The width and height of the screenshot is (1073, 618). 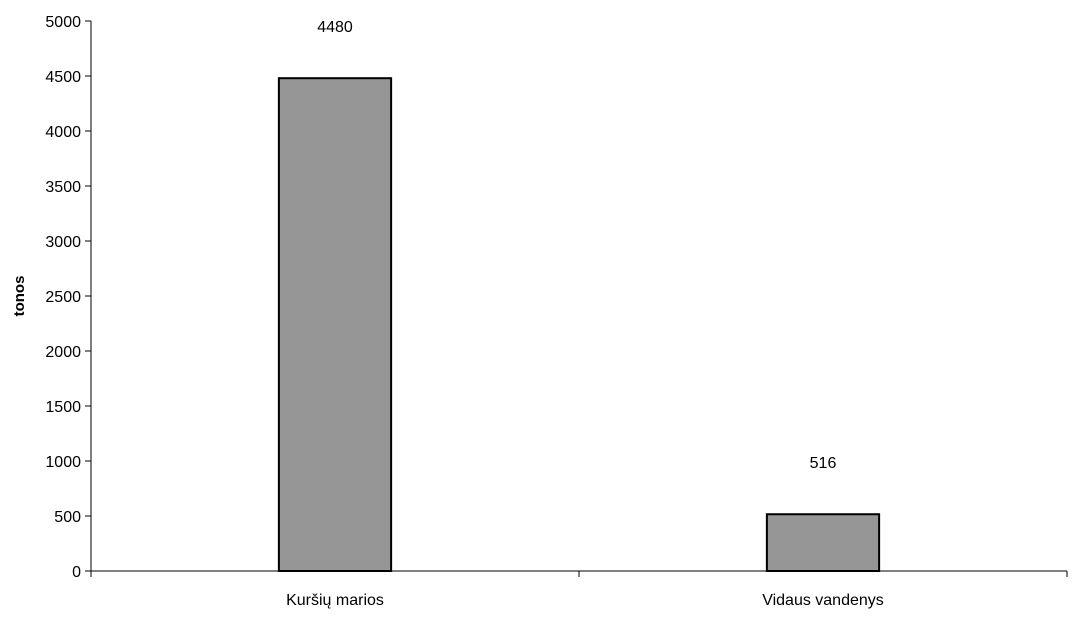 I want to click on y-tick-label: 2500, so click(x=63, y=297).